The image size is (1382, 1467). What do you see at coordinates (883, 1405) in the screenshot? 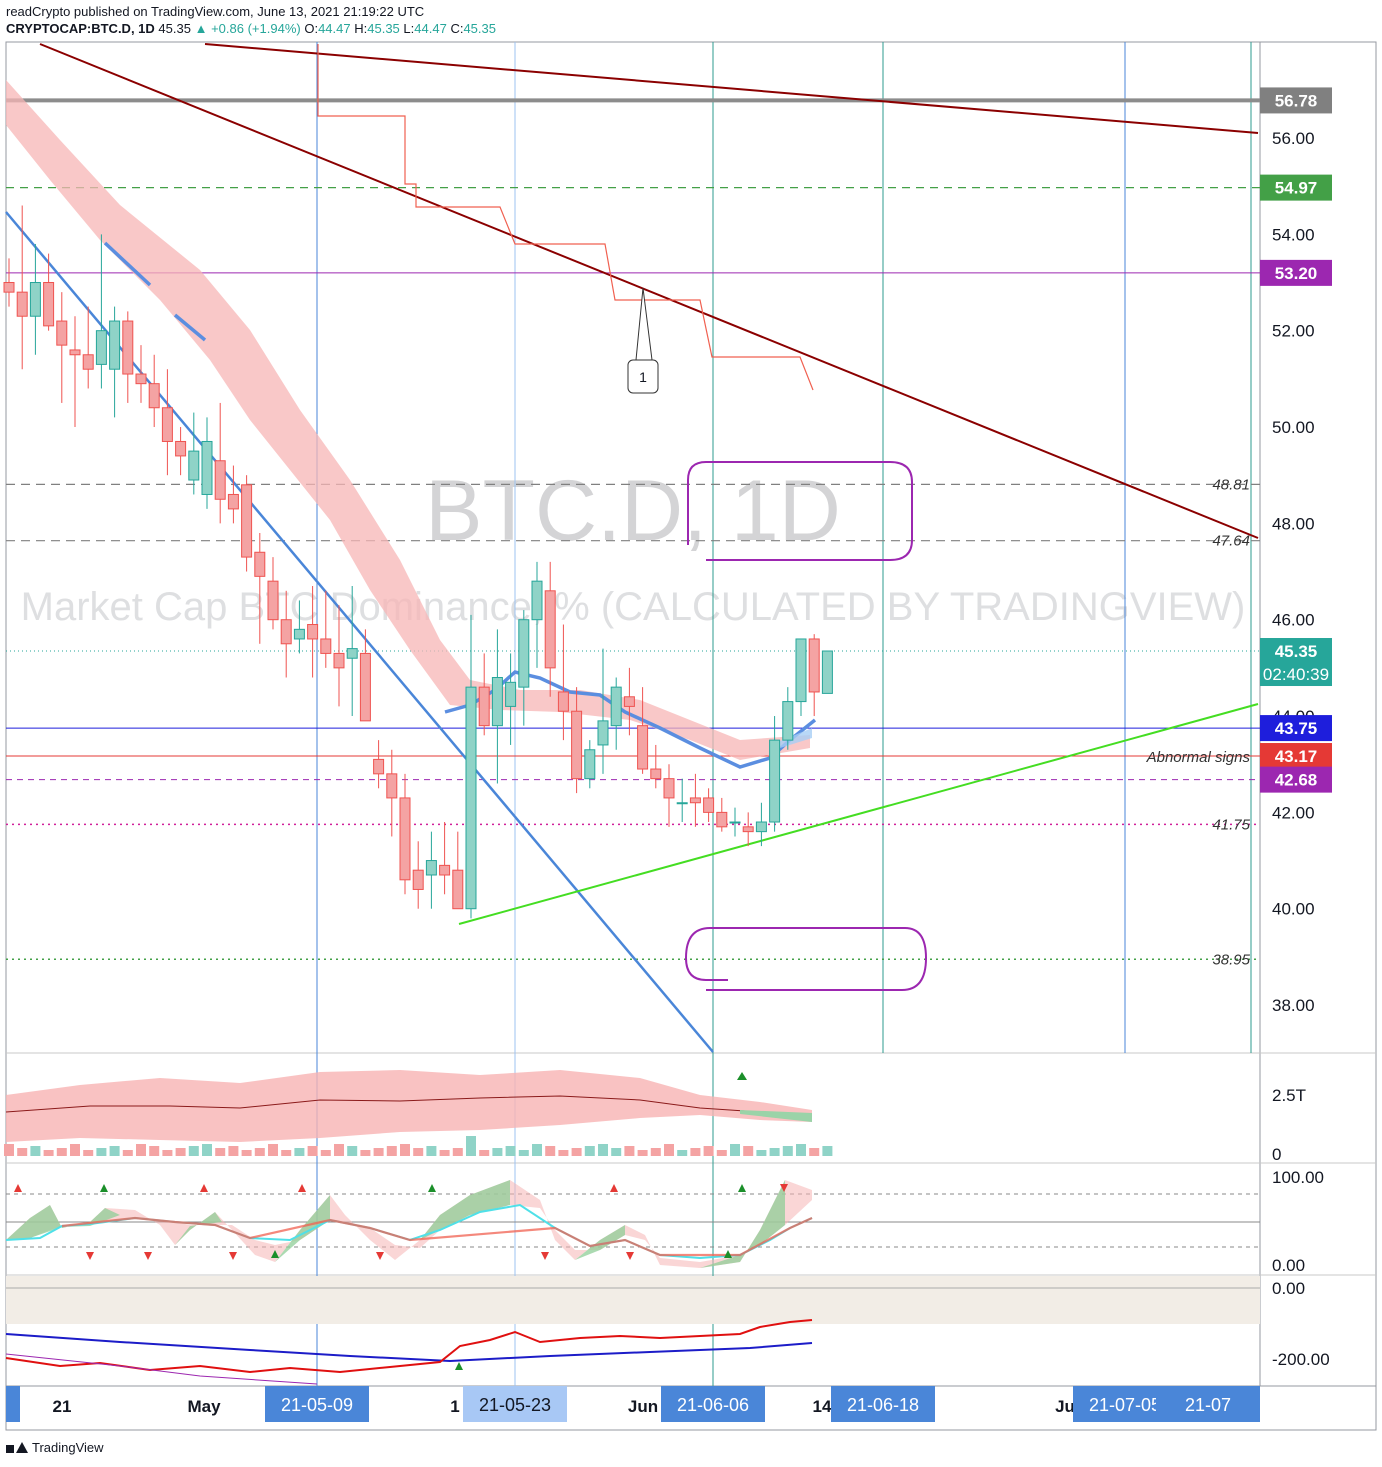
I see `x-badge-label: 21-06-18` at bounding box center [883, 1405].